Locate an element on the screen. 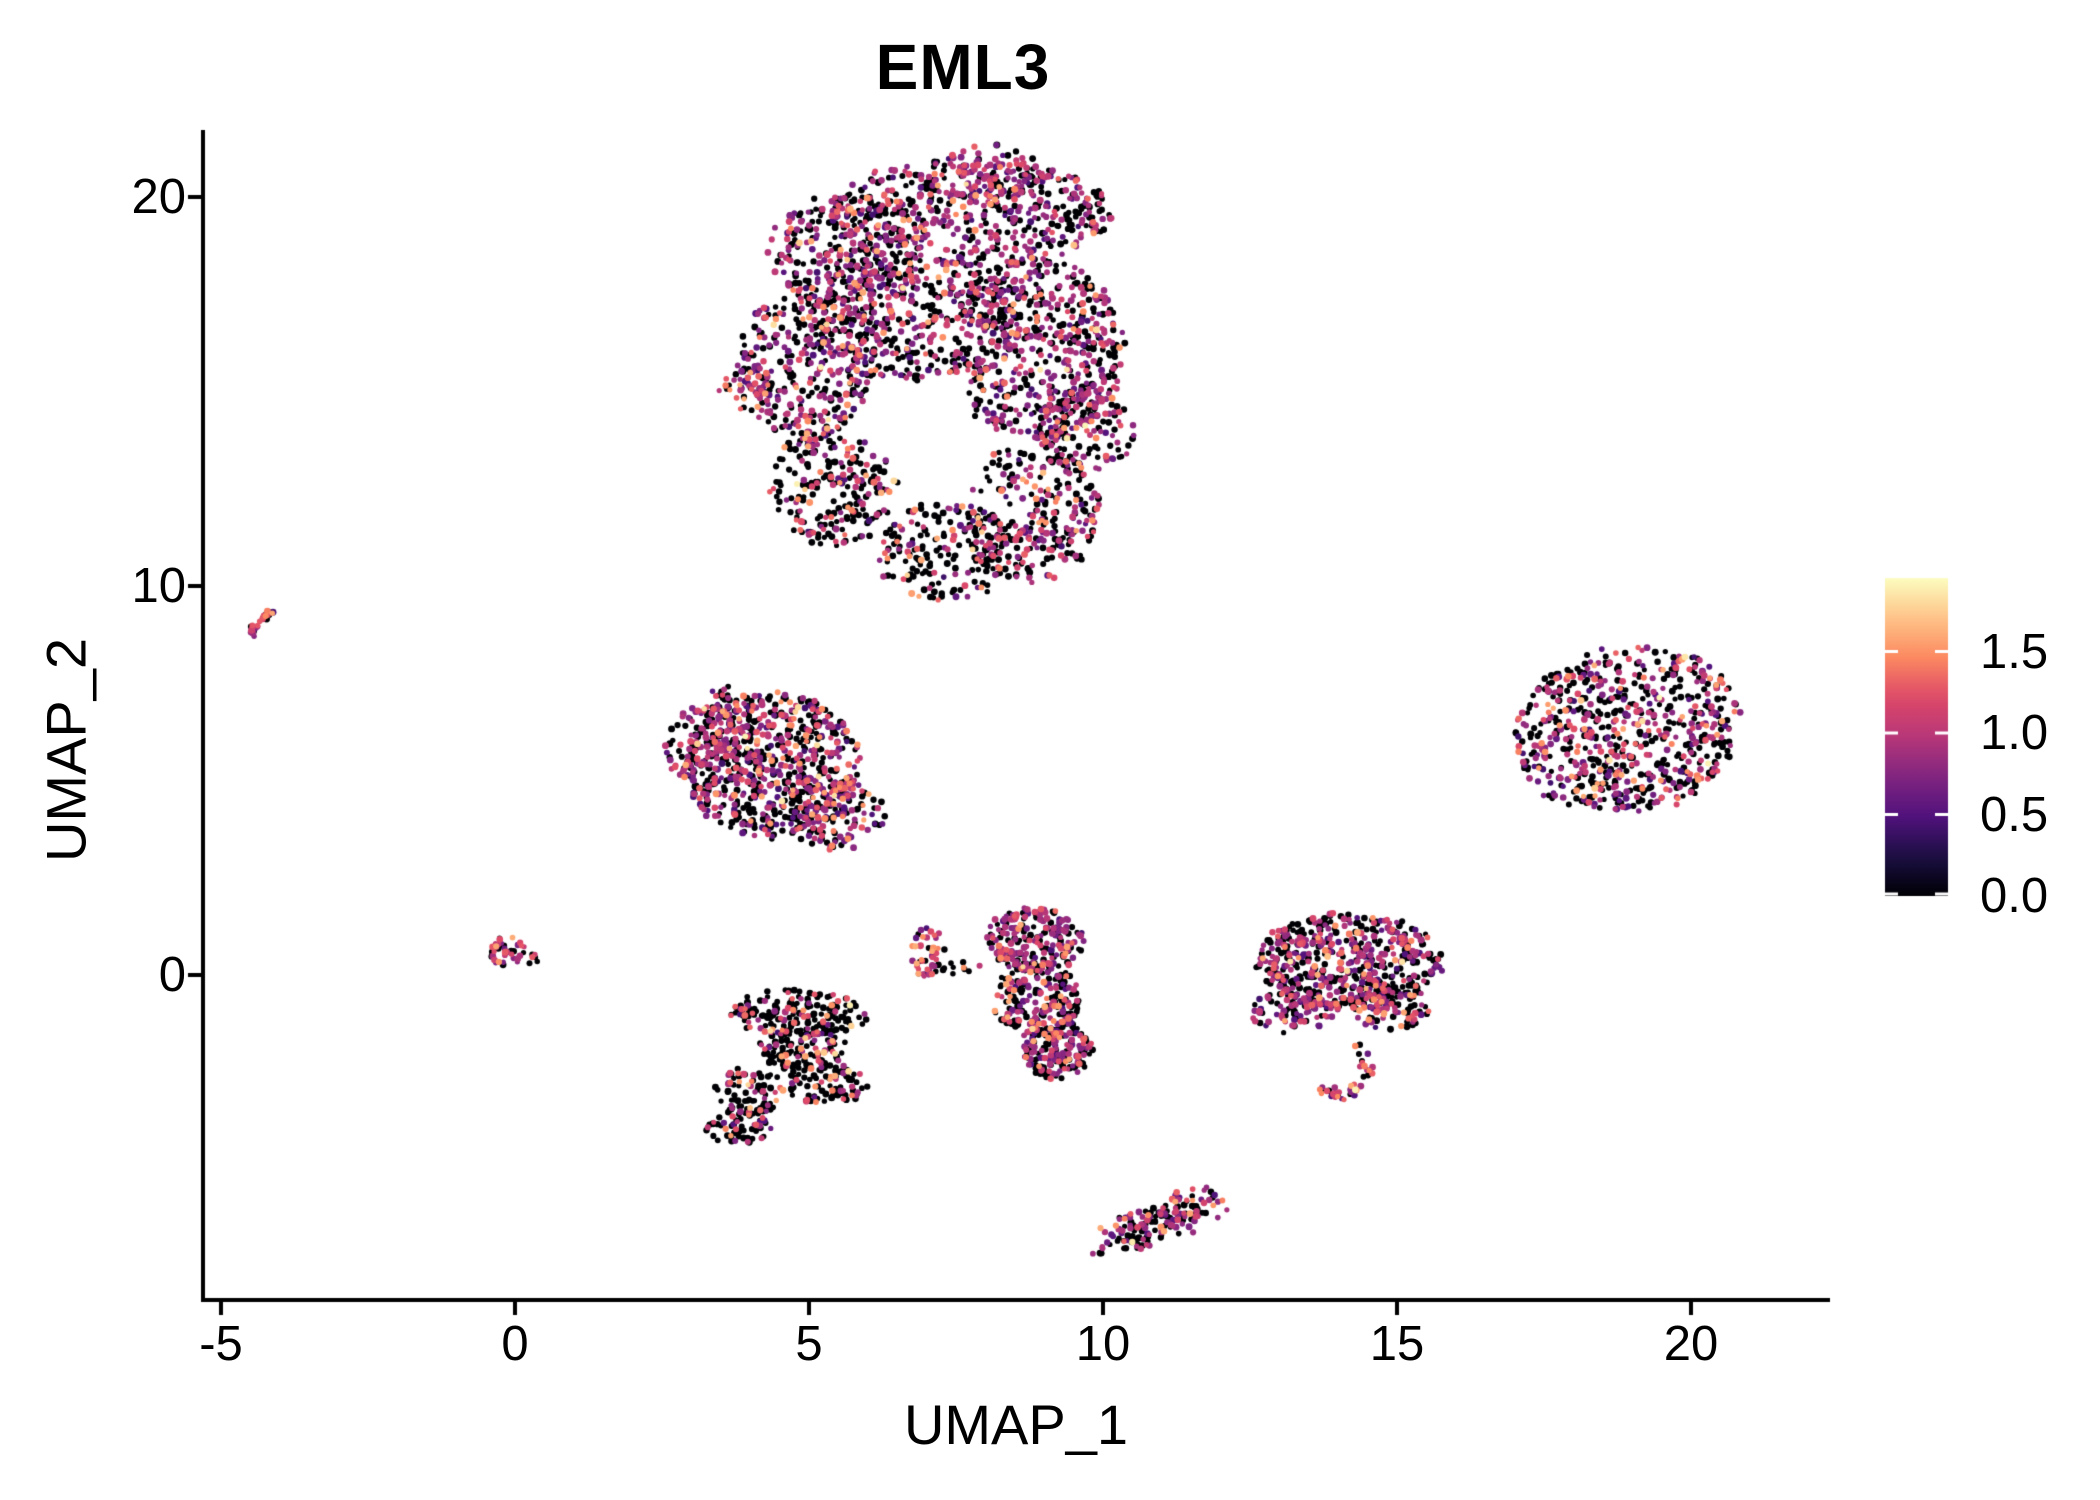 The image size is (2100, 1500). legend-tick-label-1.0: 1.0 is located at coordinates (2014, 733).